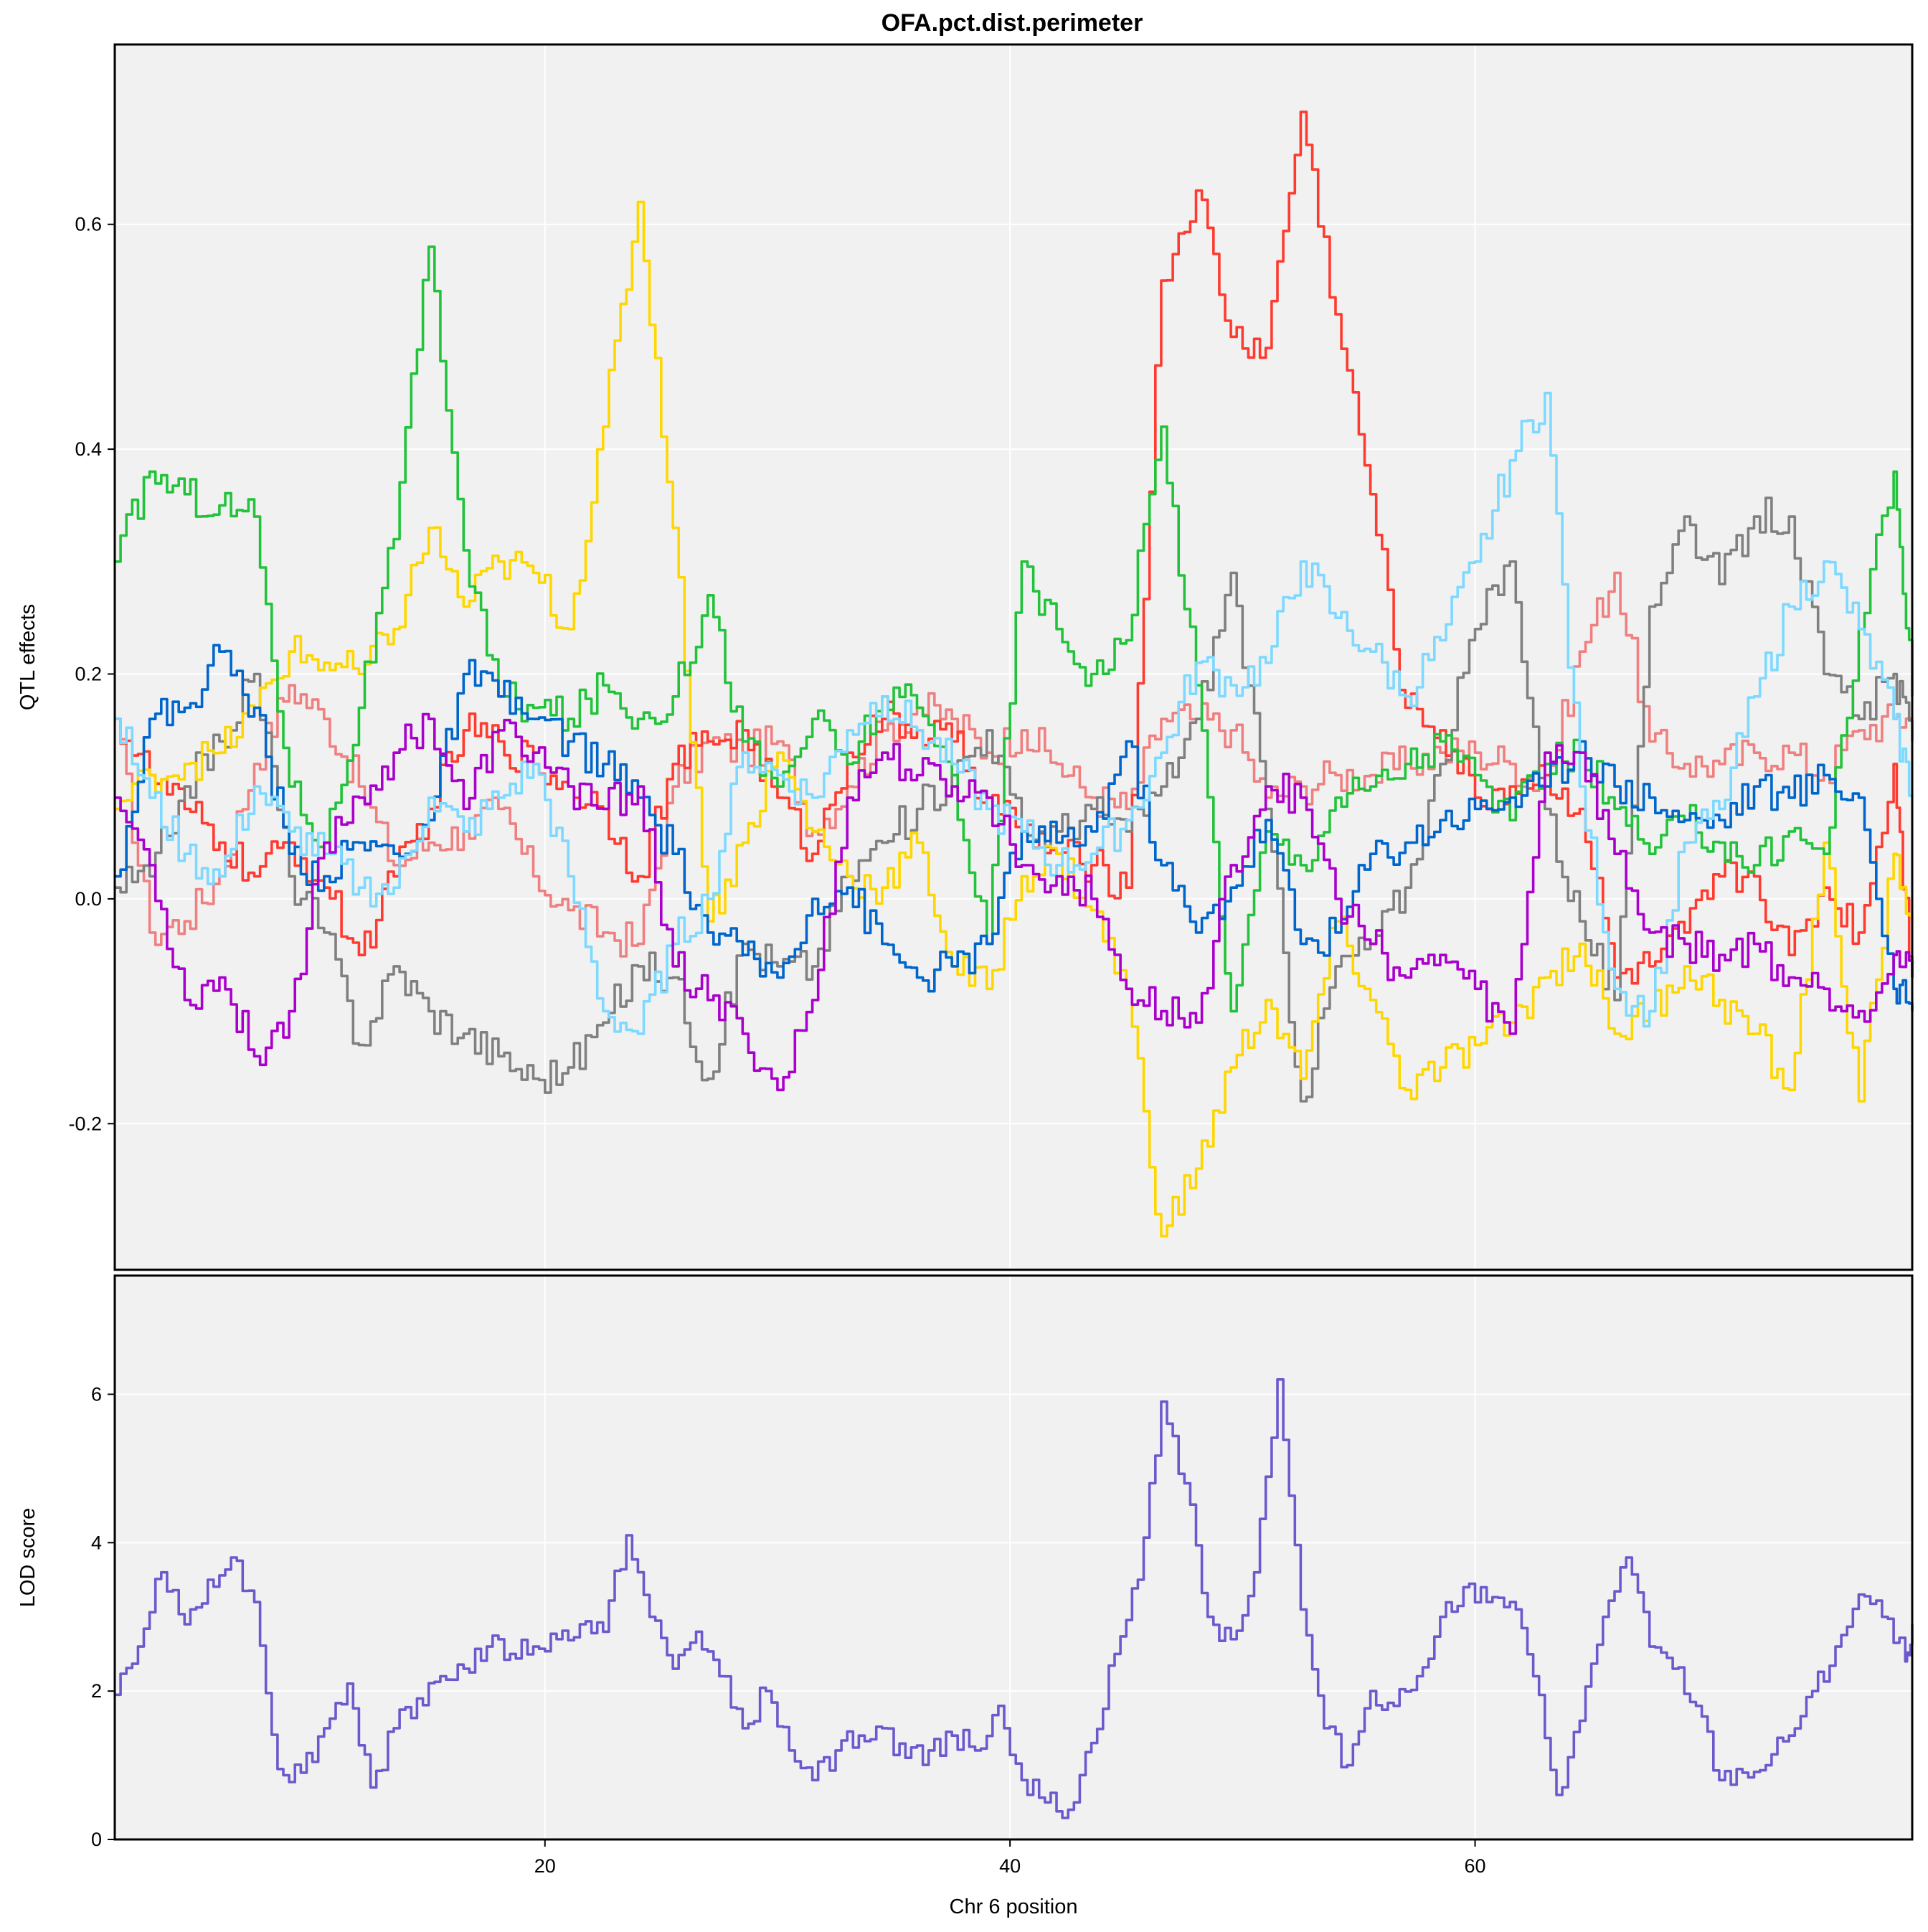 The height and width of the screenshot is (1932, 1928). I want to click on chr-position-x-tick-label: 40, so click(1010, 1866).